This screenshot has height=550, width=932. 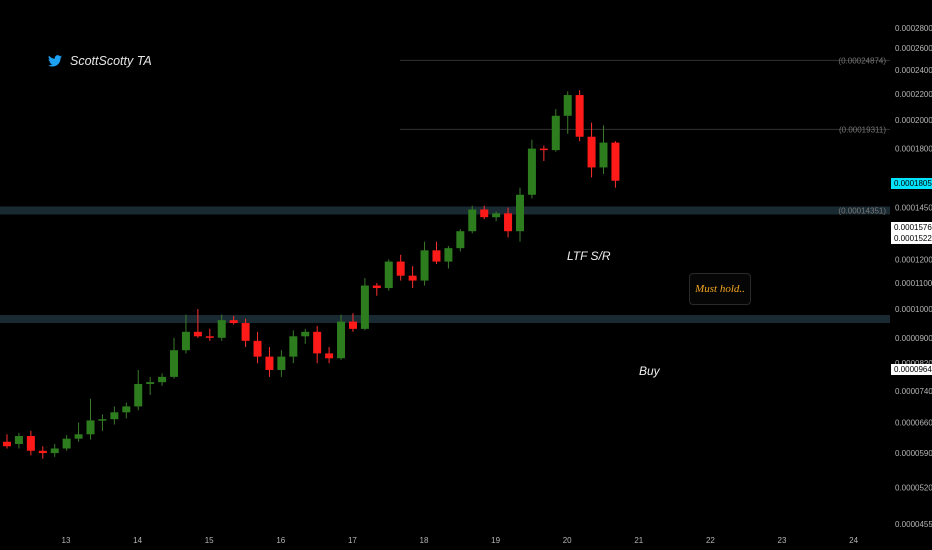 What do you see at coordinates (589, 256) in the screenshot?
I see `ltf-sr-label: LTF S/R` at bounding box center [589, 256].